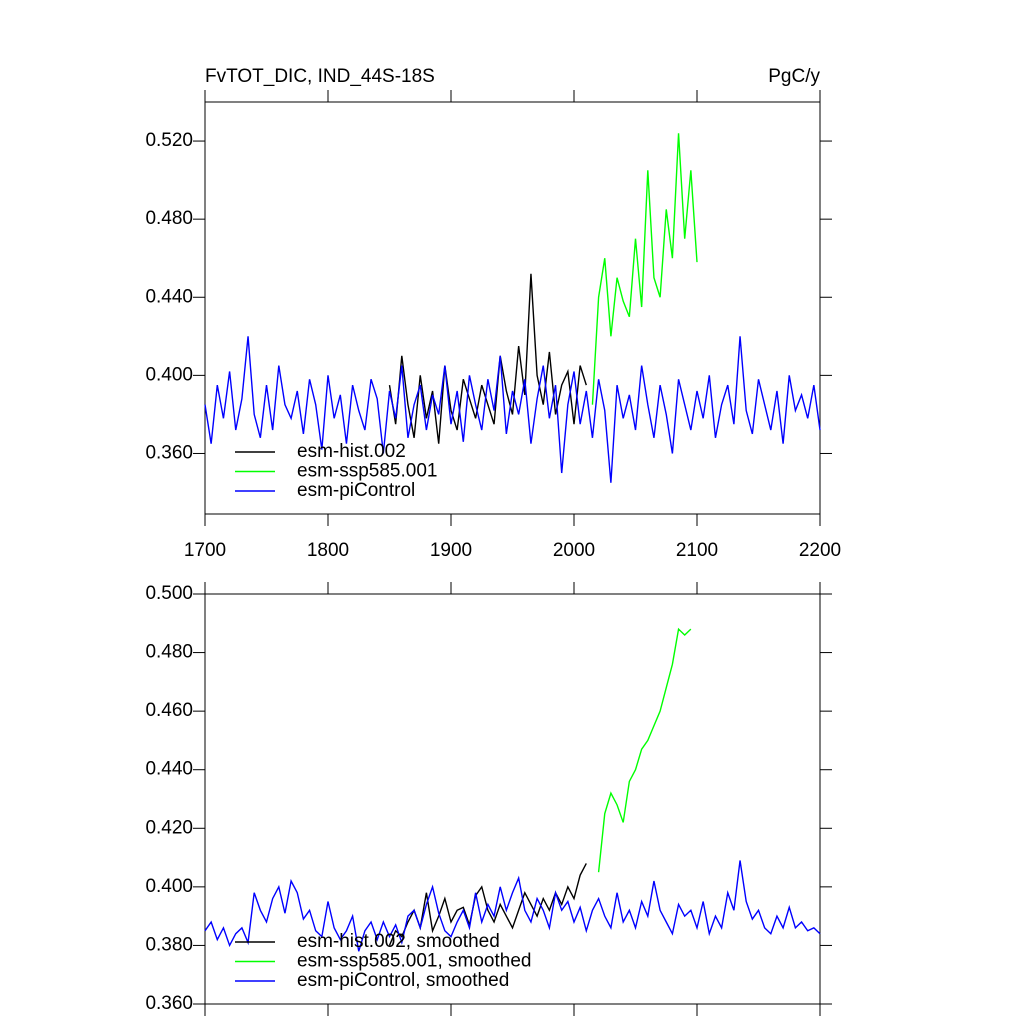  I want to click on y-tick-label: 0.500, so click(169, 593).